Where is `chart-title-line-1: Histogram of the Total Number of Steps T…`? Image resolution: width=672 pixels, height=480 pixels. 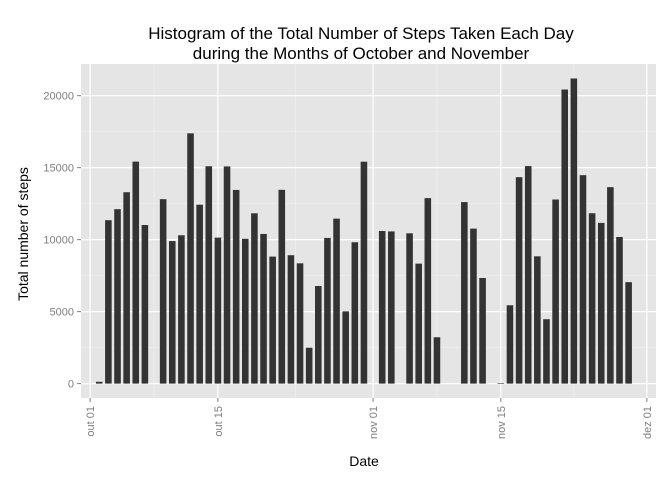 chart-title-line-1: Histogram of the Total Number of Steps T… is located at coordinates (361, 33).